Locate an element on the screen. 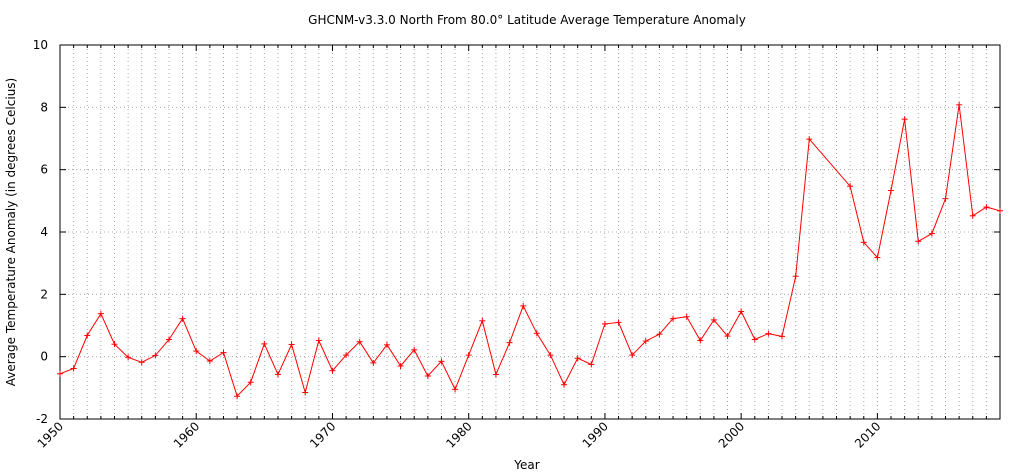 This screenshot has height=476, width=1024. x-tick-label: 1990 is located at coordinates (595, 434).